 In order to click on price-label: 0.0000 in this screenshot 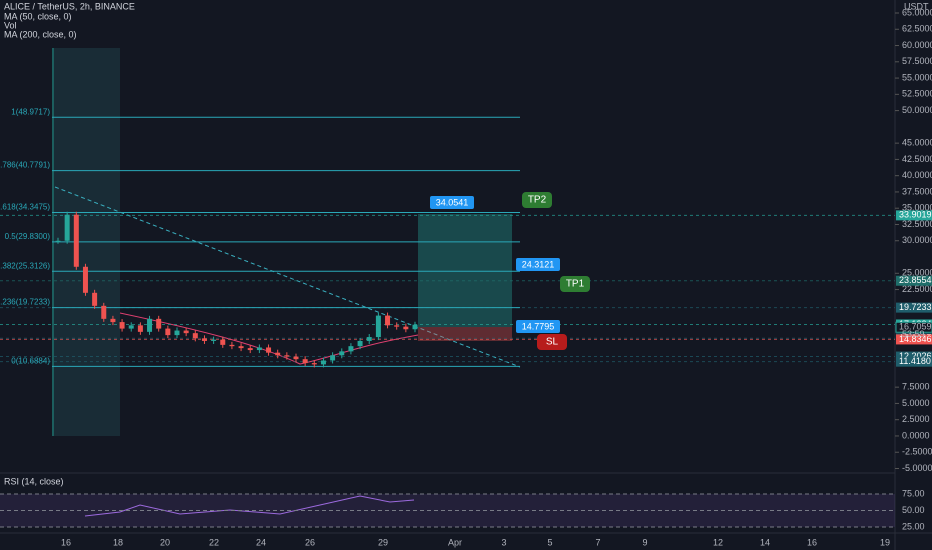, I will do `click(916, 435)`.